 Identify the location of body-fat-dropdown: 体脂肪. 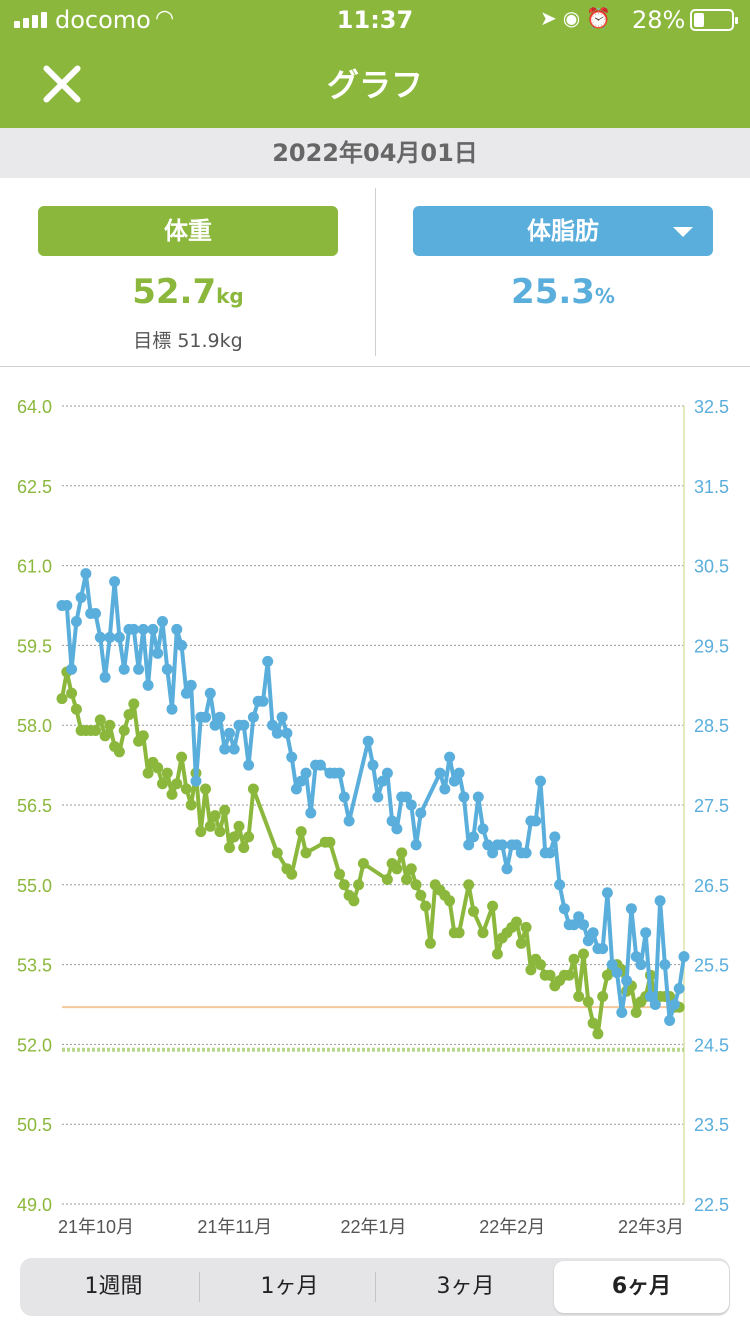
(563, 231).